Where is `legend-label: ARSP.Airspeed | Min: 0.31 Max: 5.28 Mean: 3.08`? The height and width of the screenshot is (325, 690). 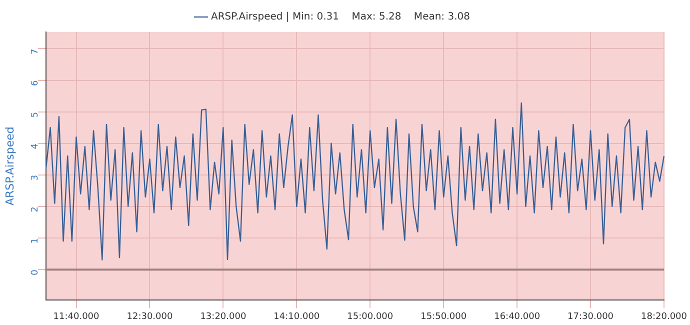 legend-label: ARSP.Airspeed | Min: 0.31 Max: 5.28 Mean: 3.08 is located at coordinates (340, 17).